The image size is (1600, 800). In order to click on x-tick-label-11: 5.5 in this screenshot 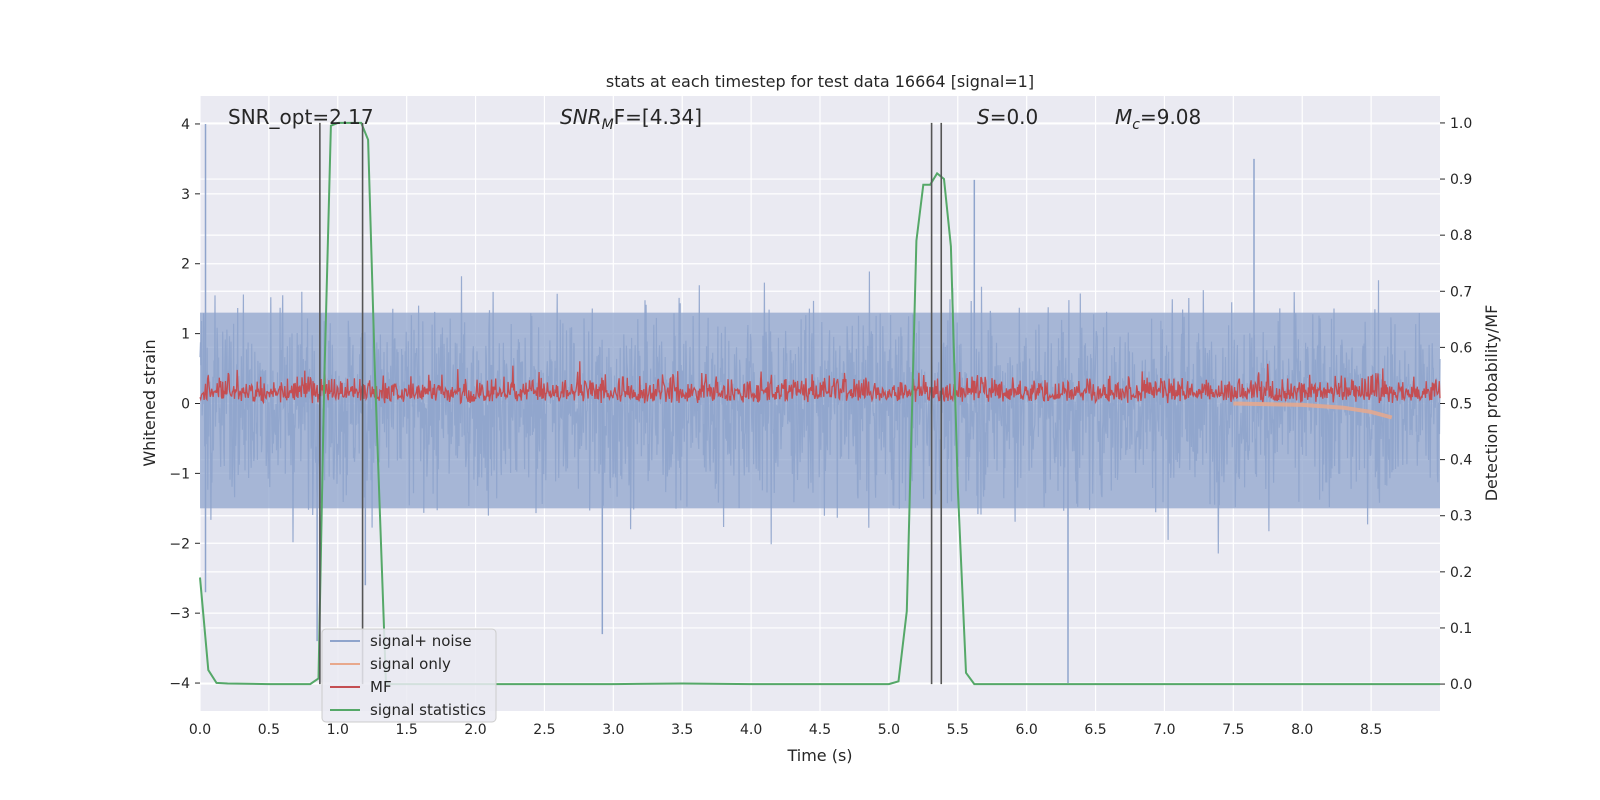, I will do `click(958, 730)`.